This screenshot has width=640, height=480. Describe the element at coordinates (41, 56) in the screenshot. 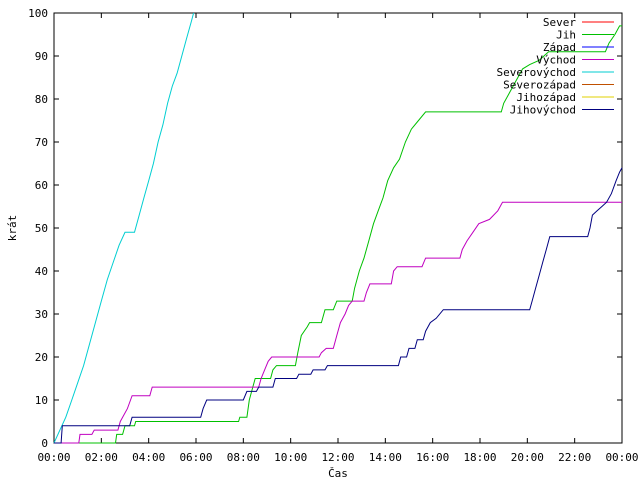

I see `y-tick-label: 90` at that location.